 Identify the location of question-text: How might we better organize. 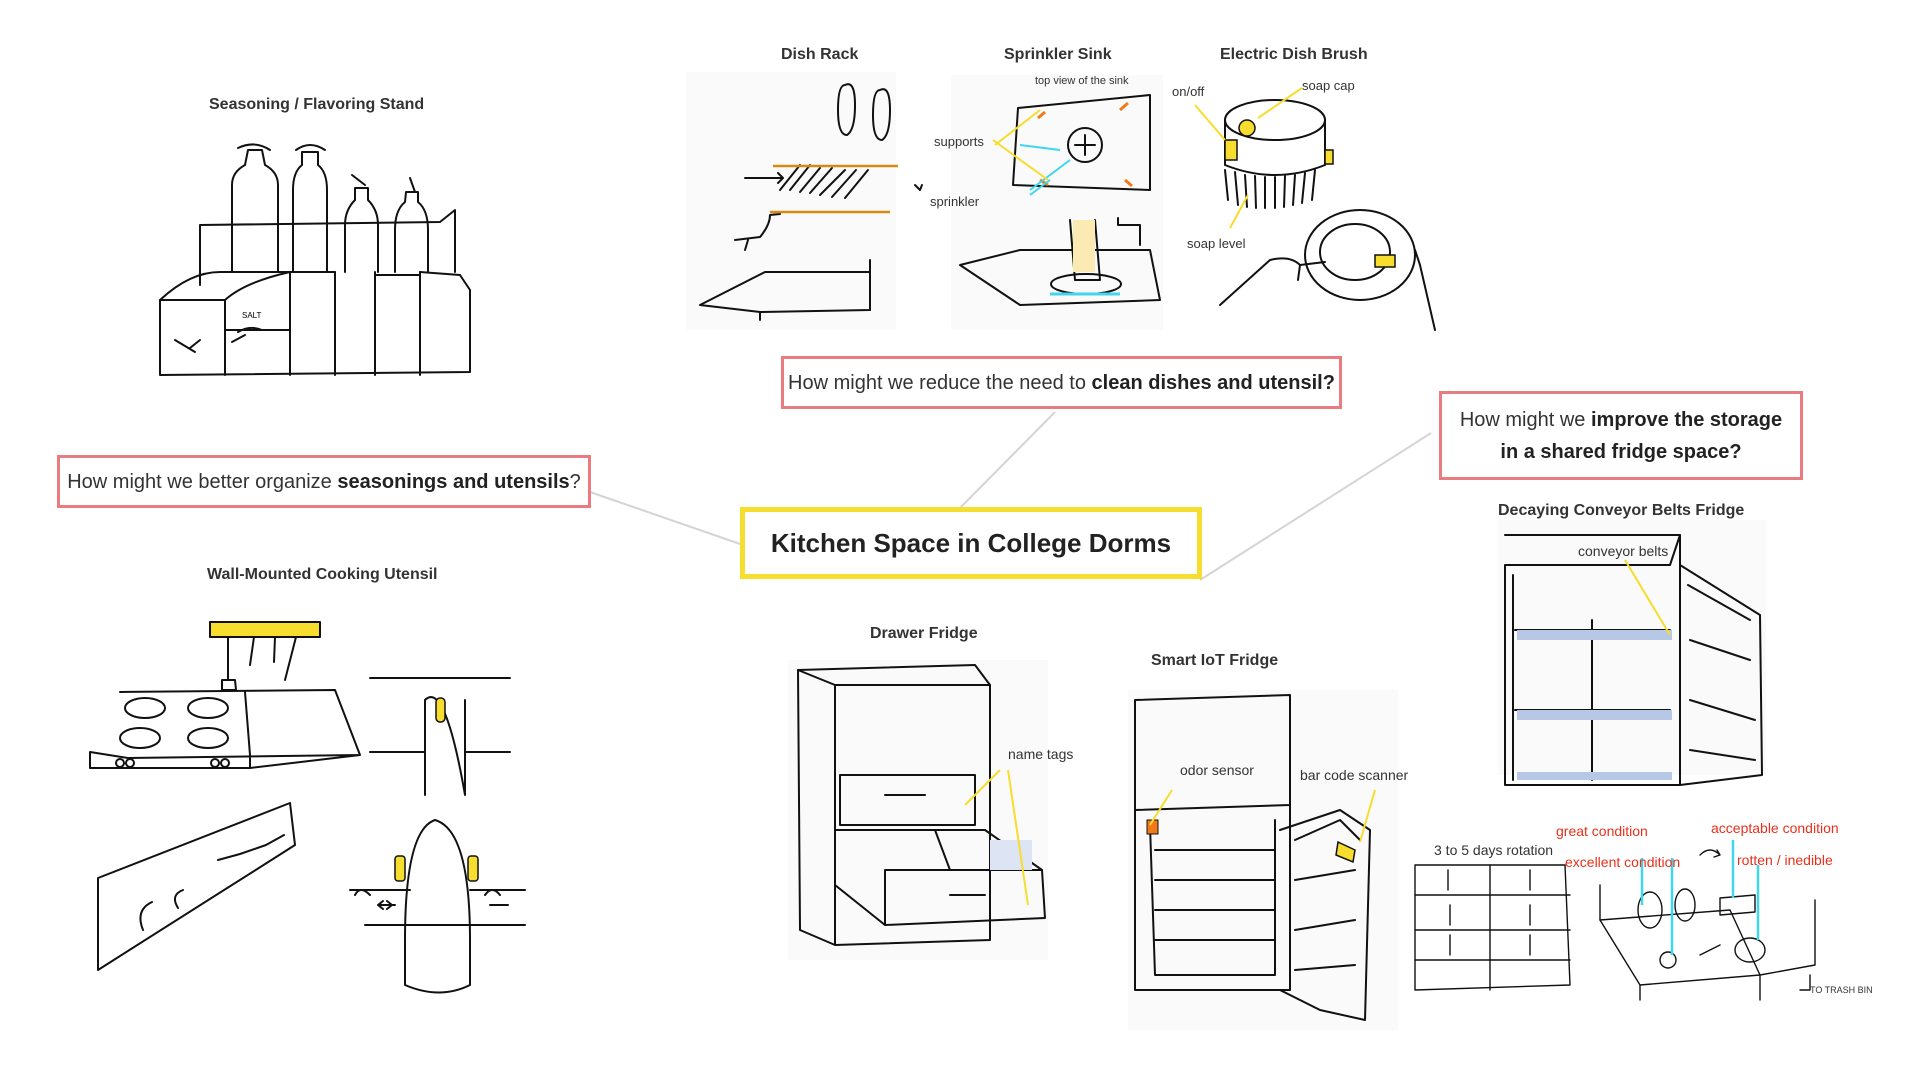
(202, 481).